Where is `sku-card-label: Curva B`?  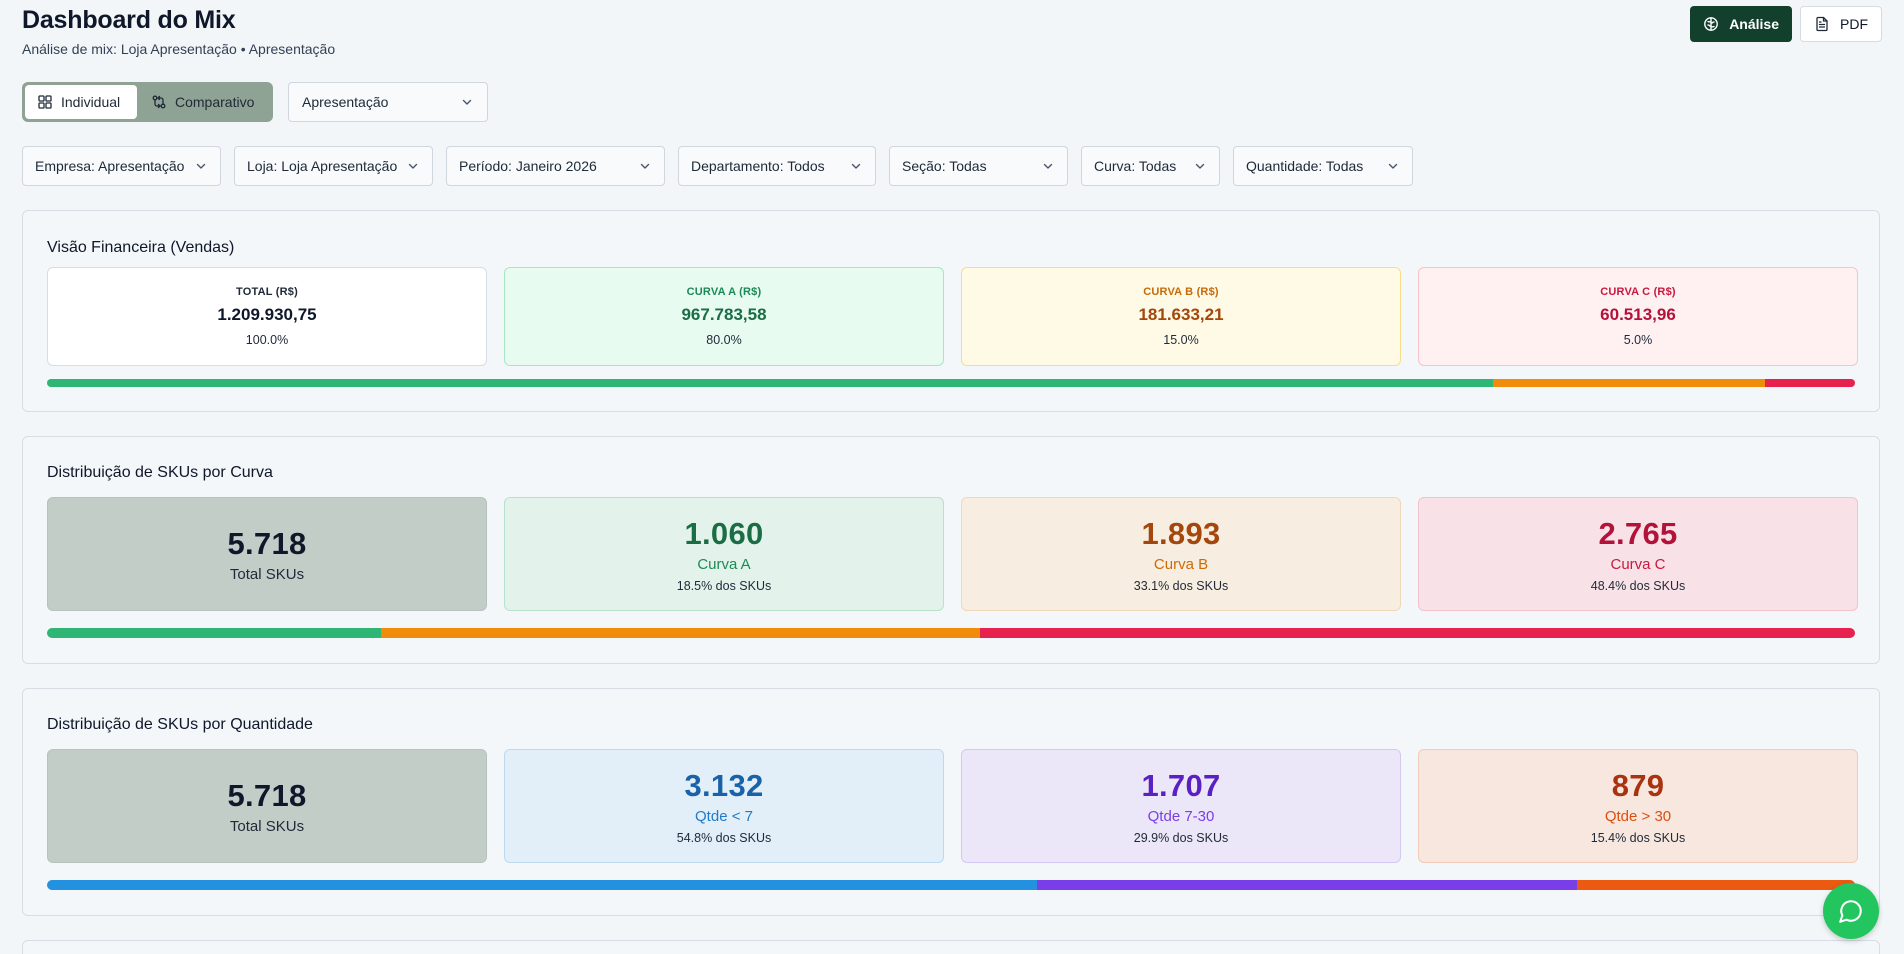
sku-card-label: Curva B is located at coordinates (1181, 564).